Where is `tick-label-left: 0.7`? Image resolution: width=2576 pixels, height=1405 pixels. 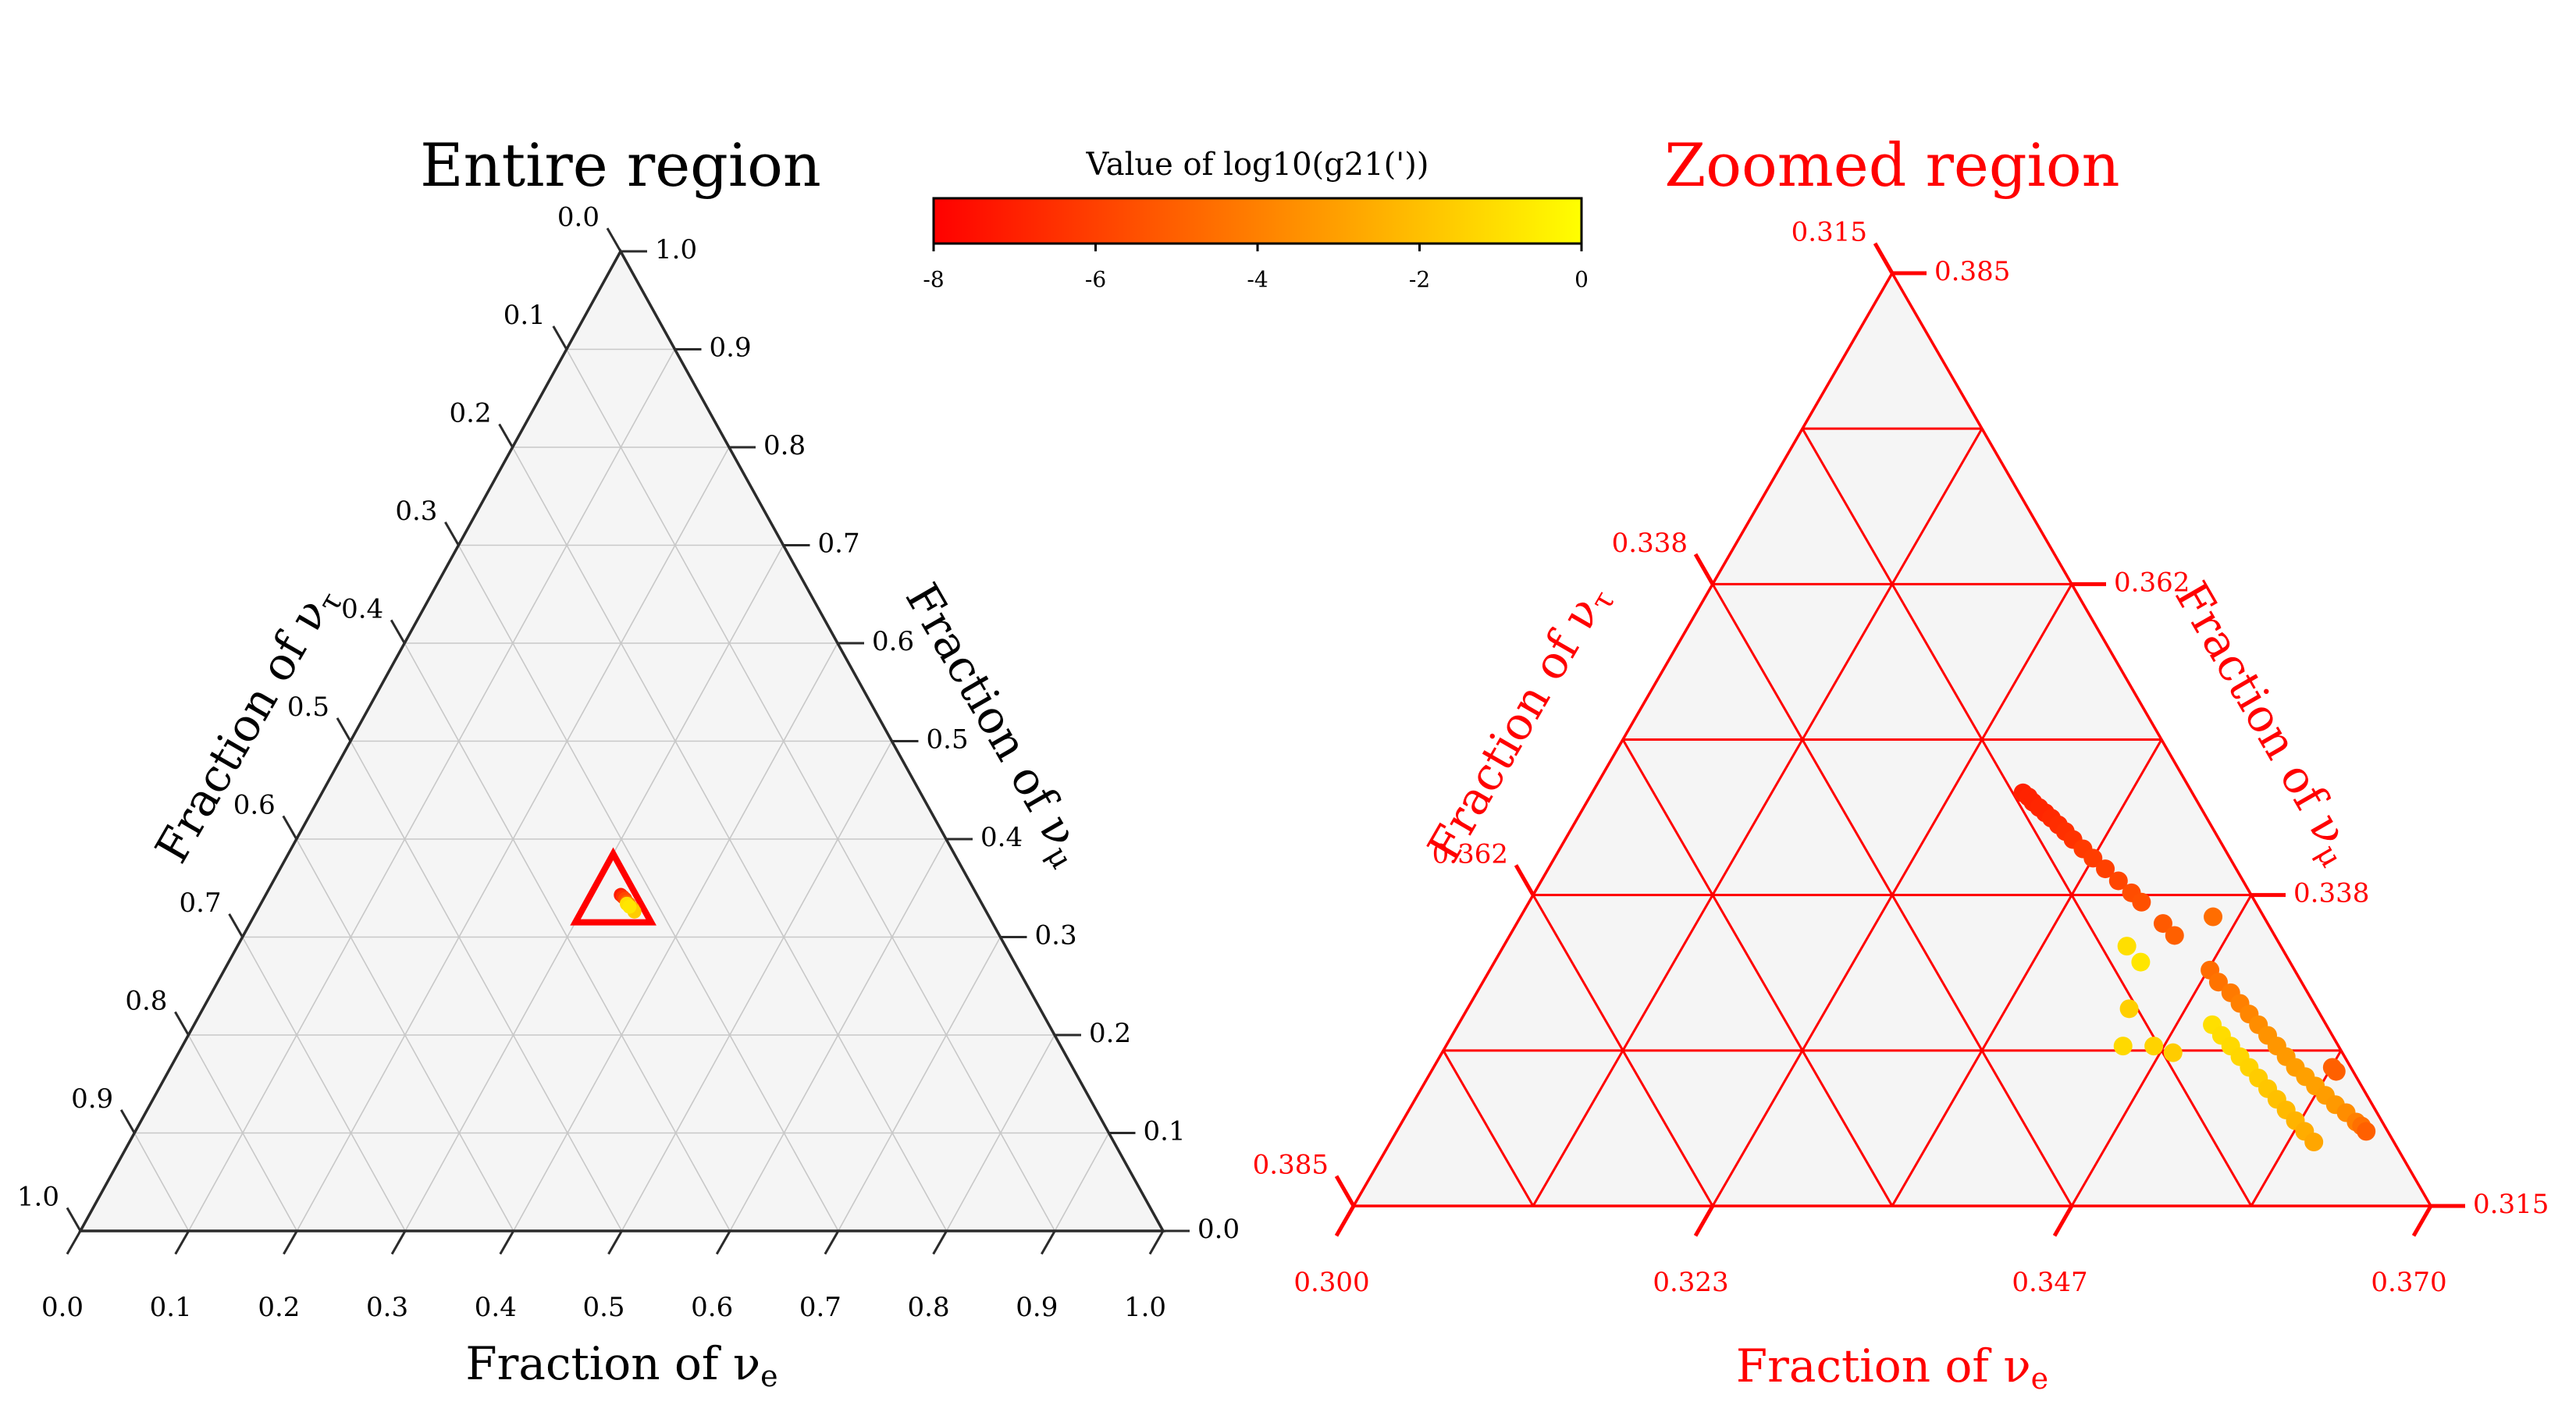
tick-label-left: 0.7 is located at coordinates (201, 903).